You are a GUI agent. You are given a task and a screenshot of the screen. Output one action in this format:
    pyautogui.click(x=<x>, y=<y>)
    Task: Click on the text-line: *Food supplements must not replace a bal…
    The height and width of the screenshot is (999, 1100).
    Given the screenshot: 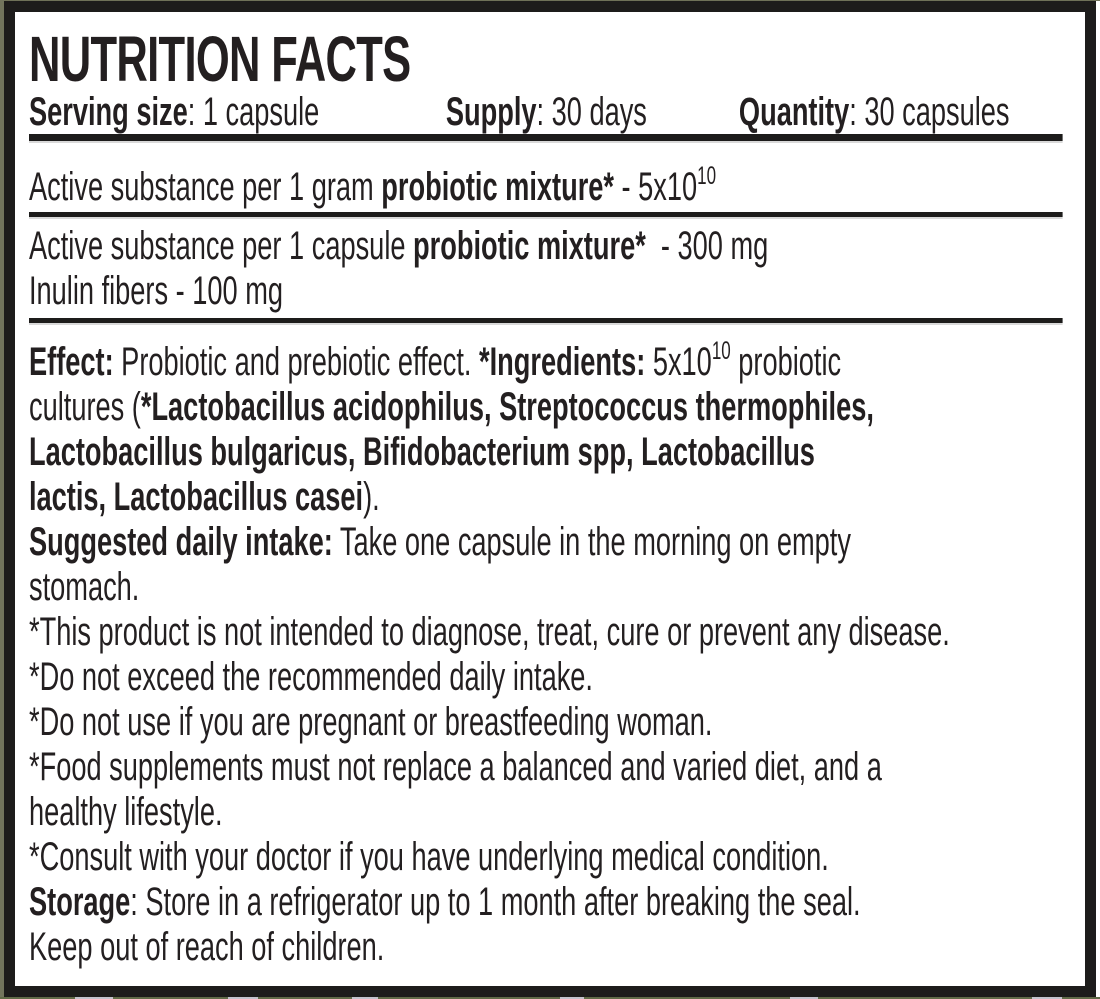 What is the action you would take?
    pyautogui.click(x=554, y=767)
    